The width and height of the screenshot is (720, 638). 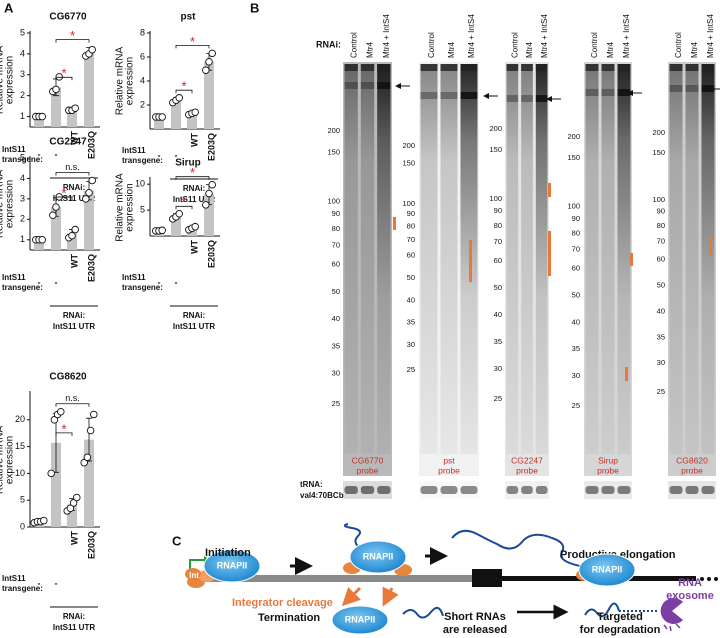 What do you see at coordinates (716, 579) in the screenshot?
I see `ellipsis-dot` at bounding box center [716, 579].